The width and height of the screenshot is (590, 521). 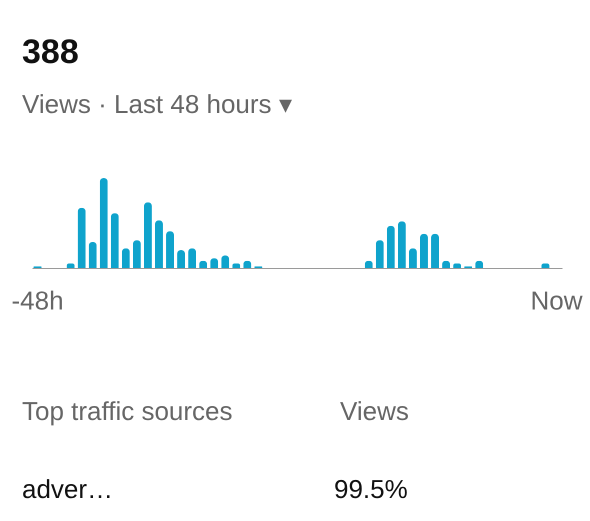 What do you see at coordinates (371, 489) in the screenshot?
I see `text: 99.5%` at bounding box center [371, 489].